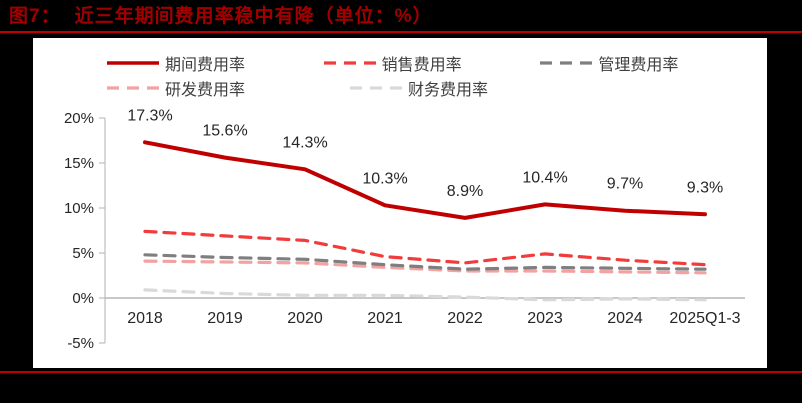 The image size is (802, 403). I want to click on x-tick-label: 2020, so click(305, 318).